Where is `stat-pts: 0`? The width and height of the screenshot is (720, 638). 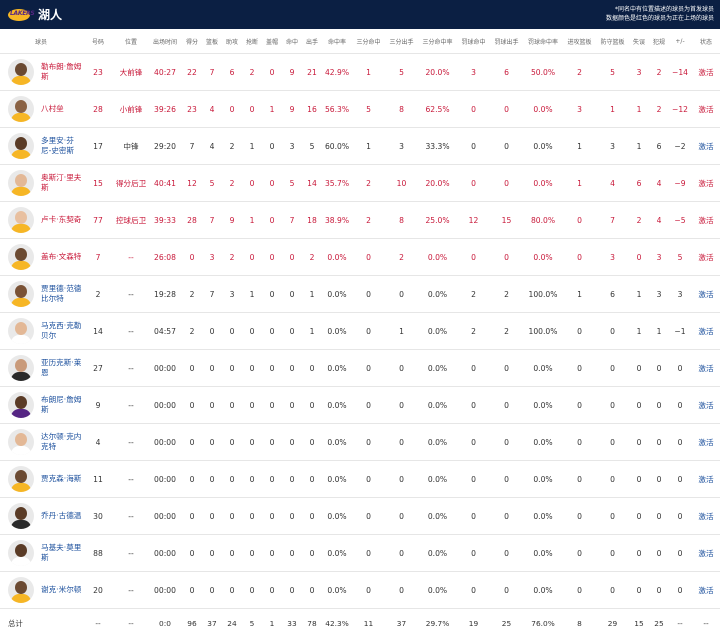
stat-pts: 0 is located at coordinates (192, 405).